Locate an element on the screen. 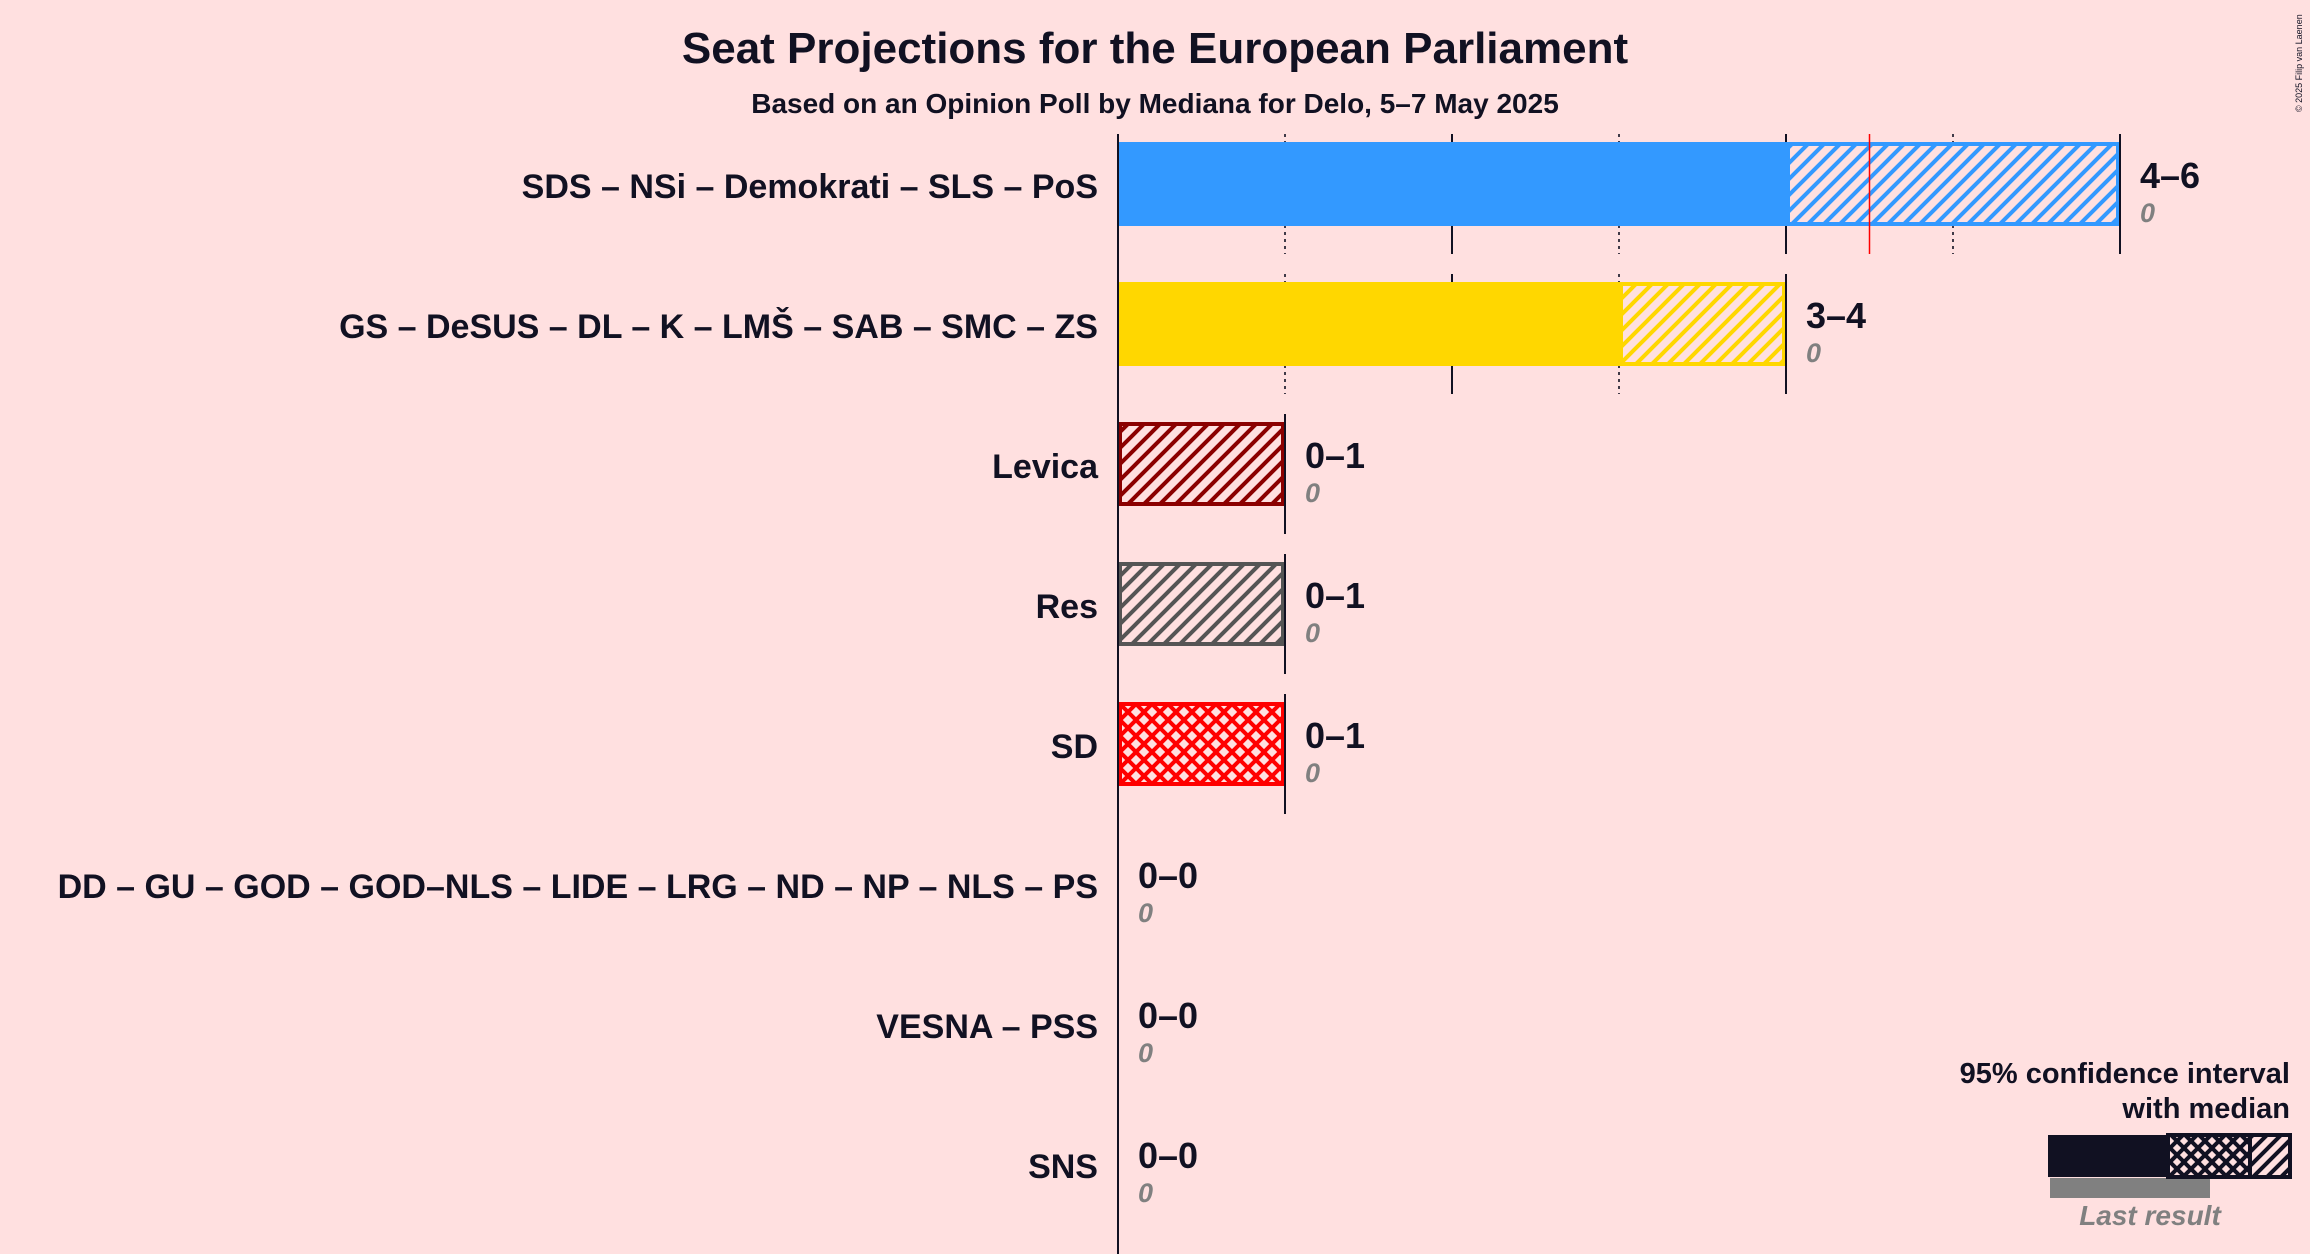 The height and width of the screenshot is (1254, 2310). legend-crosshatch-block is located at coordinates (2209, 1156).